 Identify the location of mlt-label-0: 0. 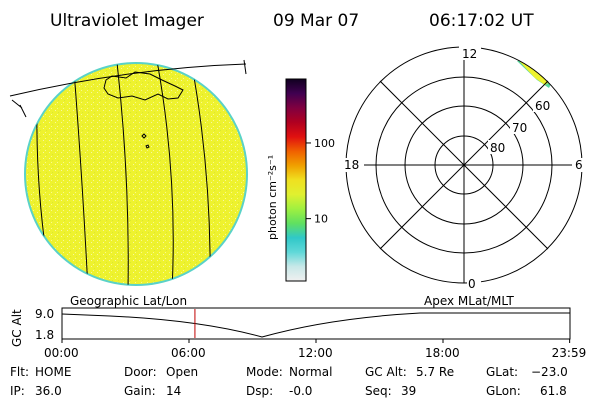
(472, 284).